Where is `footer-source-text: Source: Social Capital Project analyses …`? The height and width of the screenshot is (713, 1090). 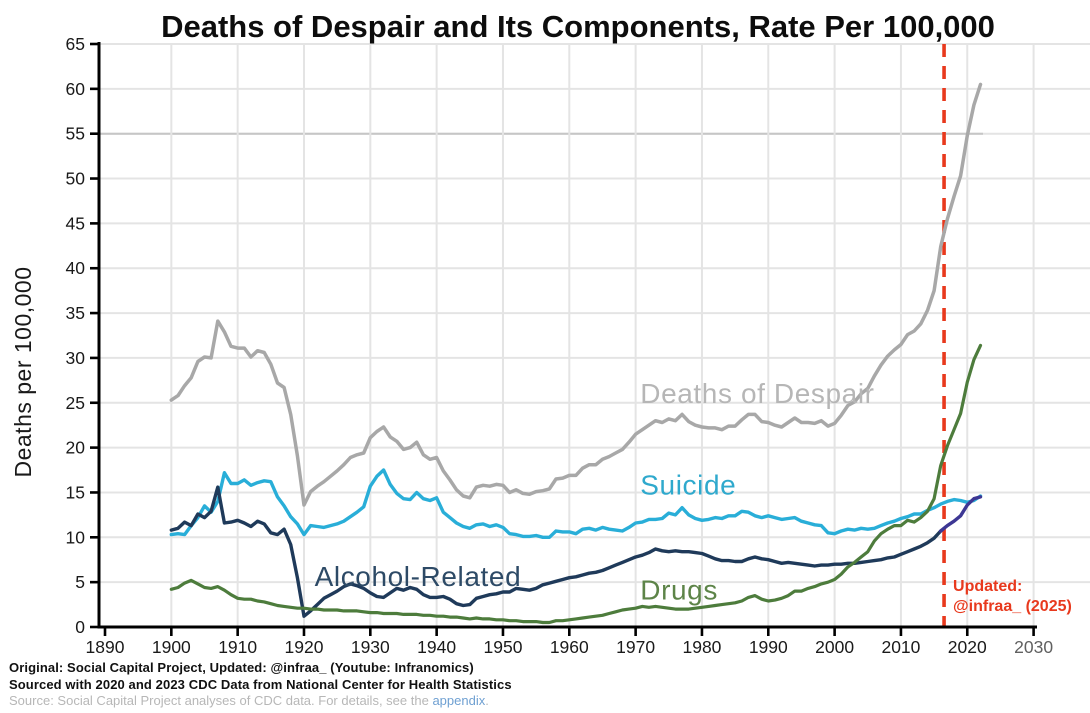 footer-source-text: Source: Social Capital Project analyses … is located at coordinates (221, 700).